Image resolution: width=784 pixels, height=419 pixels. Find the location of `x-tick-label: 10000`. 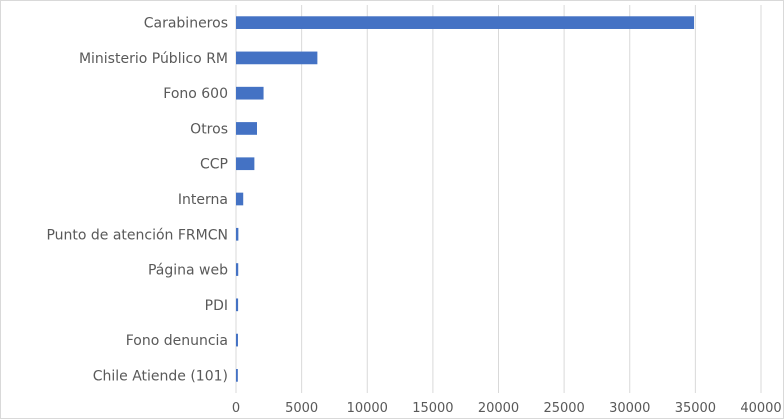

x-tick-label: 10000 is located at coordinates (367, 408).